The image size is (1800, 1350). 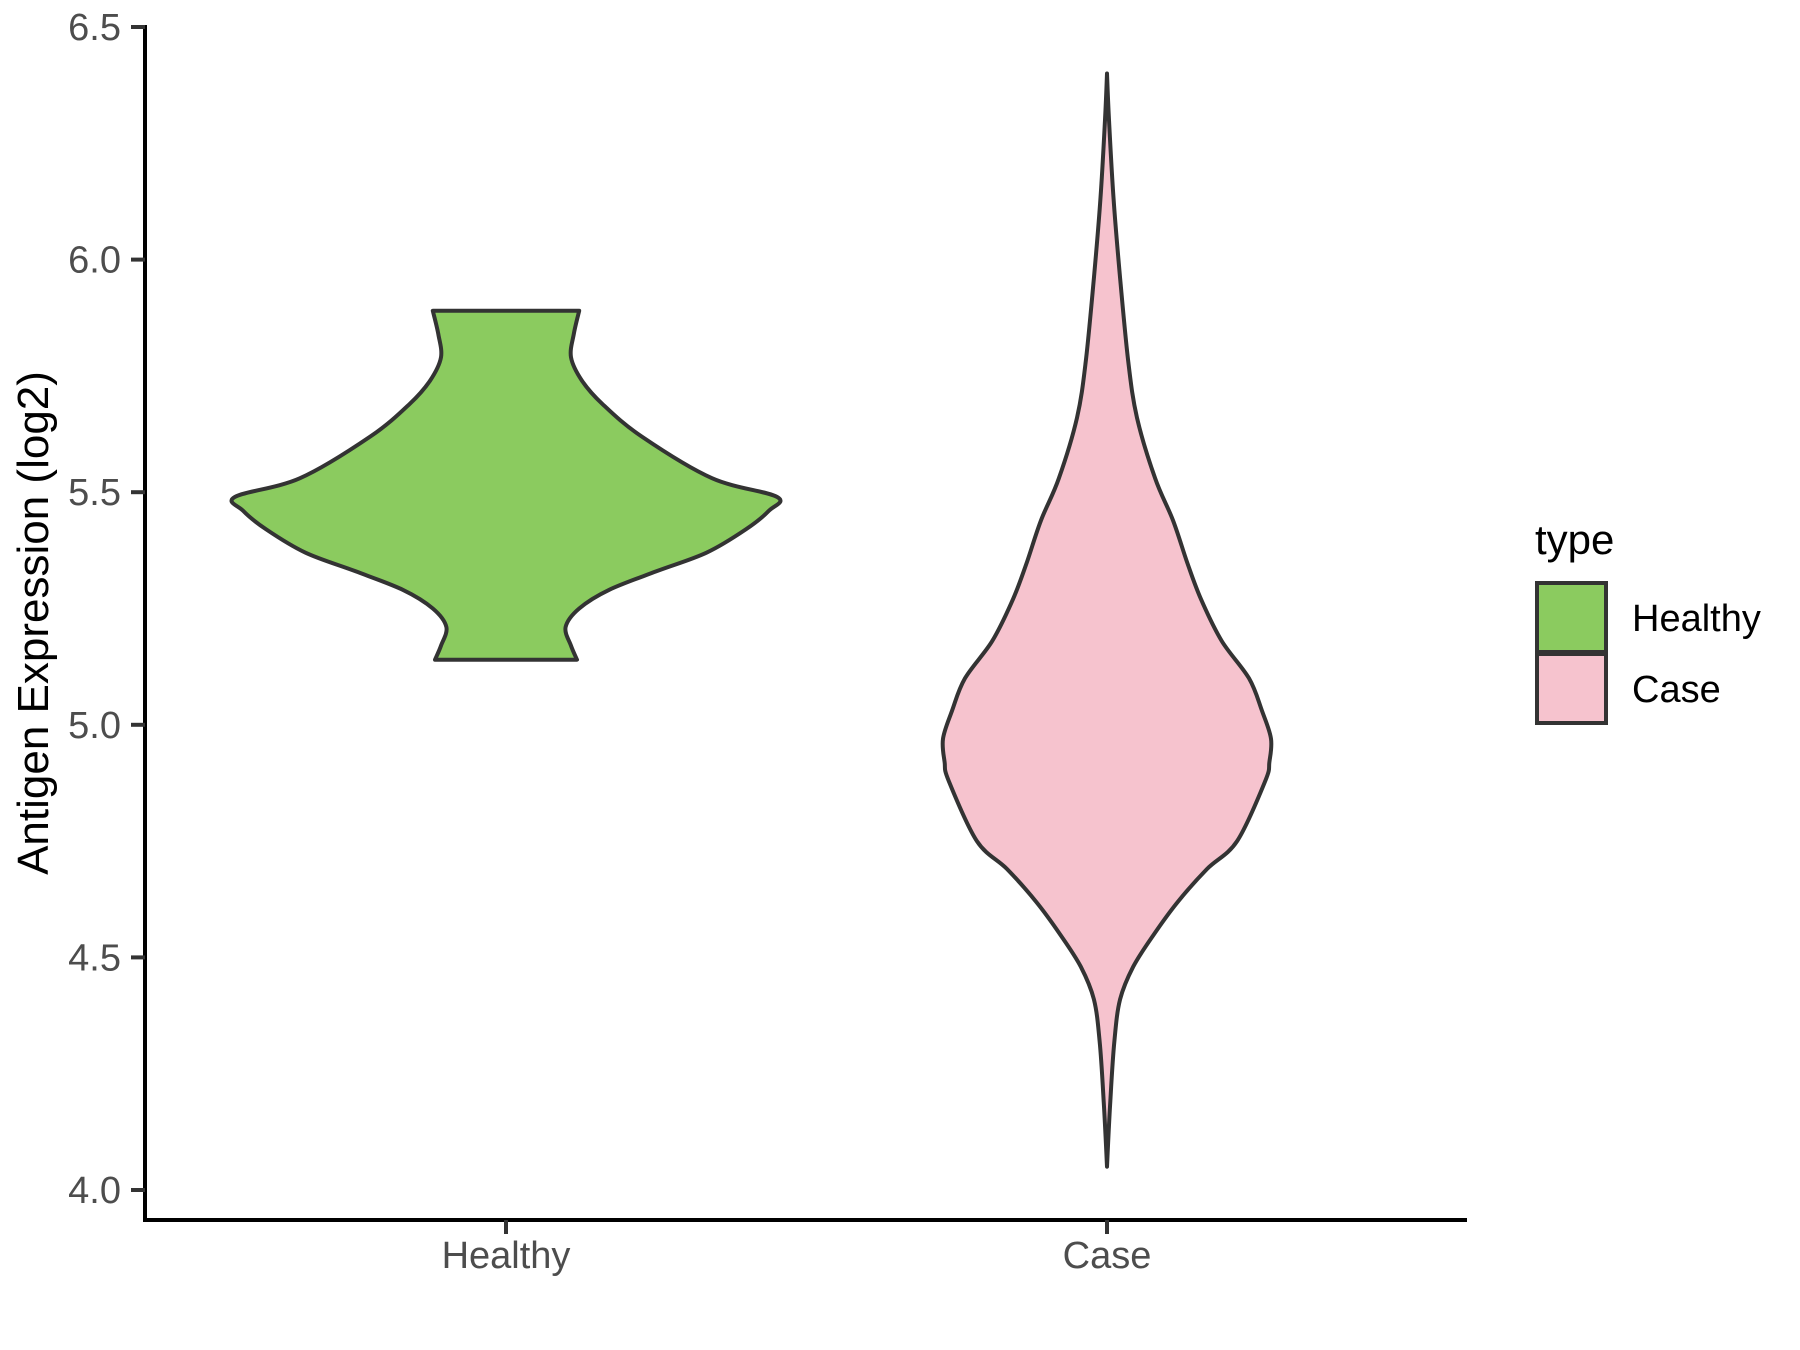 I want to click on y-tick-label: 5.5, so click(x=94, y=493).